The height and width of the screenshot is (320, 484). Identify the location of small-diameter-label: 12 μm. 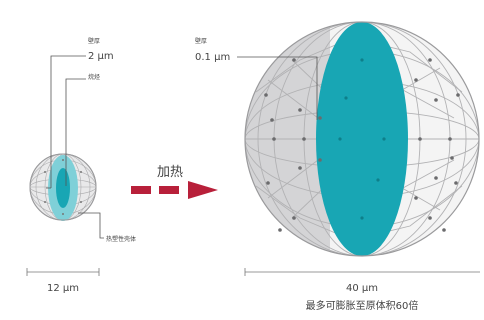
(63, 288).